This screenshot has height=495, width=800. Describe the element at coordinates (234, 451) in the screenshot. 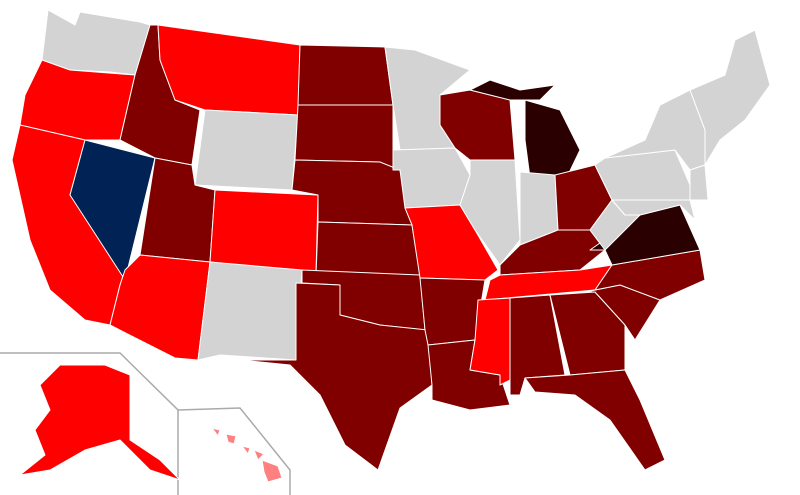

I see `hawaii-inset-border` at that location.